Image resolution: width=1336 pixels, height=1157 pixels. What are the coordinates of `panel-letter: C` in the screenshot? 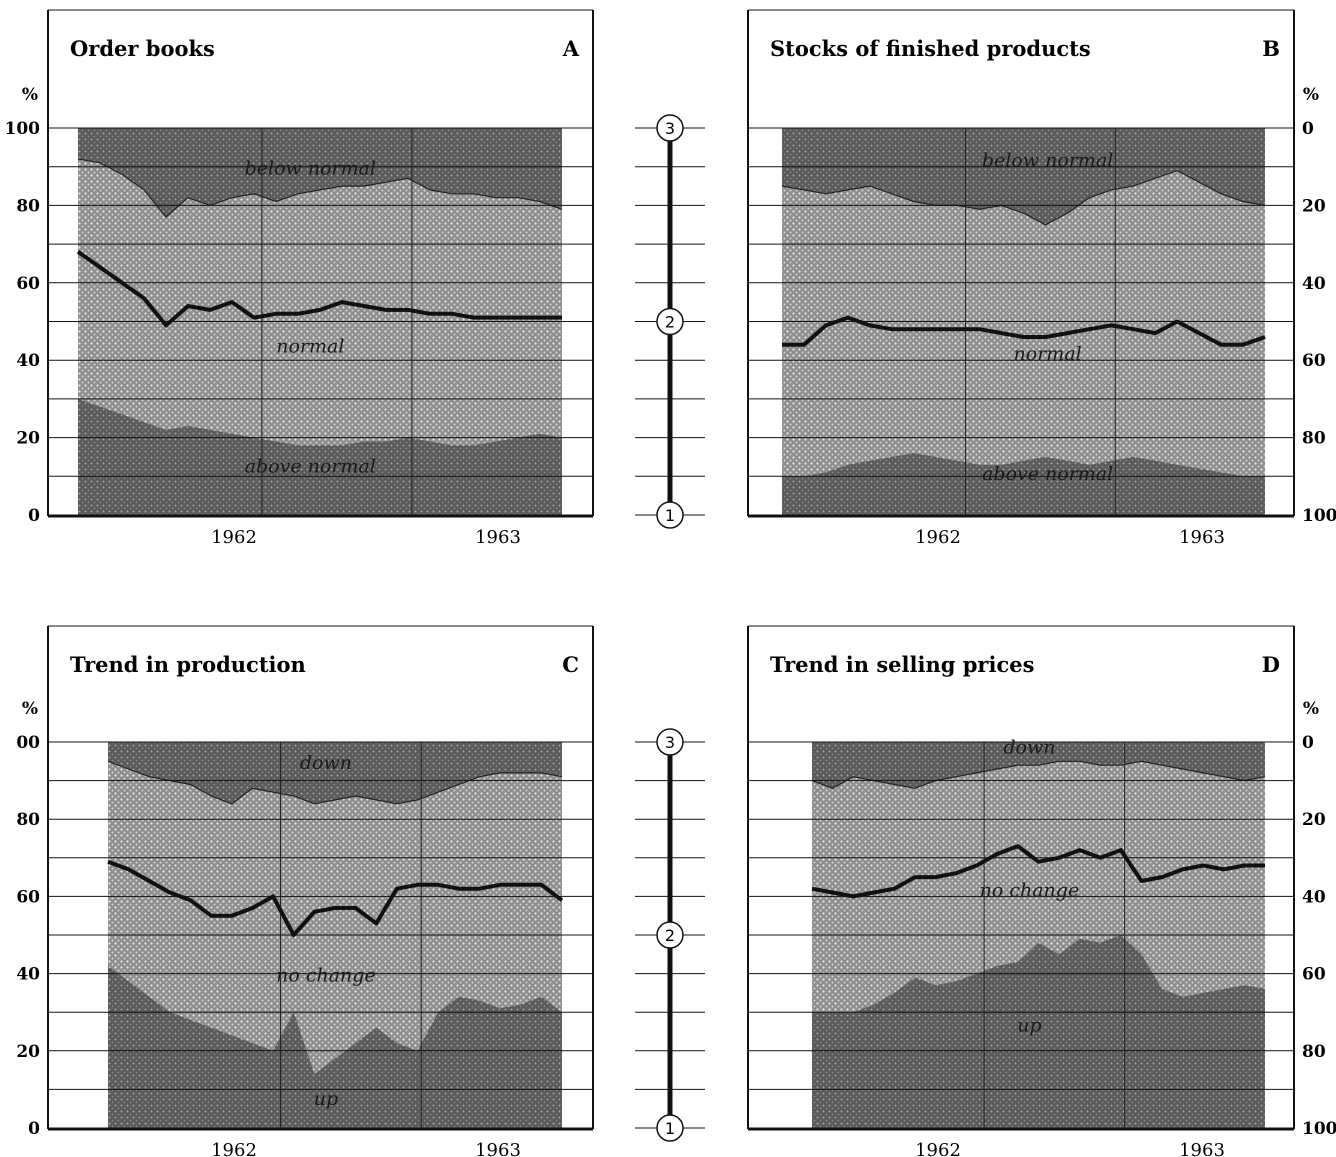 It's located at (570, 664).